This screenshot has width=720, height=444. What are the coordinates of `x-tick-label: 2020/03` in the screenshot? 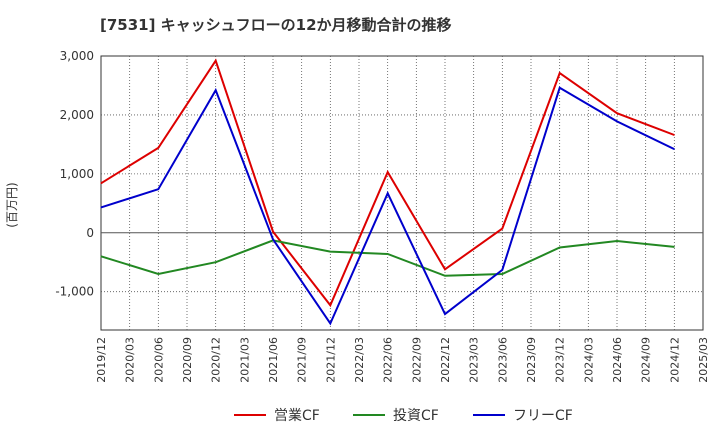 It's located at (130, 360).